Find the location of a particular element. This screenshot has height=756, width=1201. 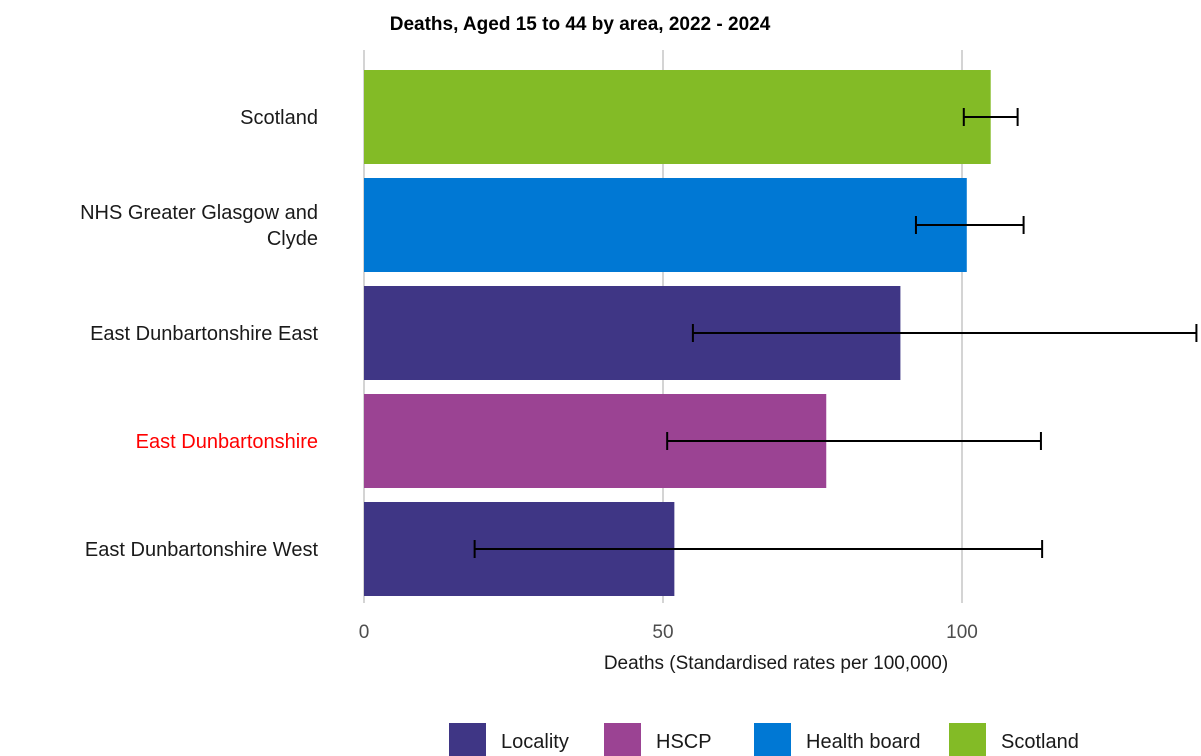

x-tick-label: 100 is located at coordinates (962, 632).